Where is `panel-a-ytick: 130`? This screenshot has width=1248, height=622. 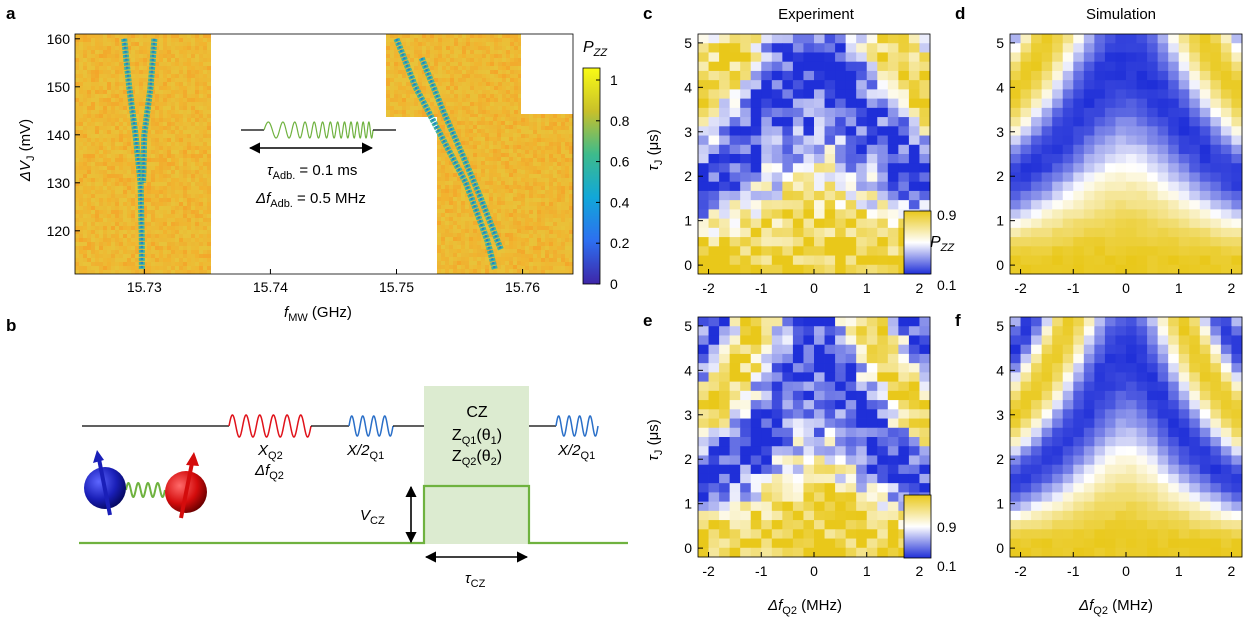
panel-a-ytick: 130 is located at coordinates (59, 183).